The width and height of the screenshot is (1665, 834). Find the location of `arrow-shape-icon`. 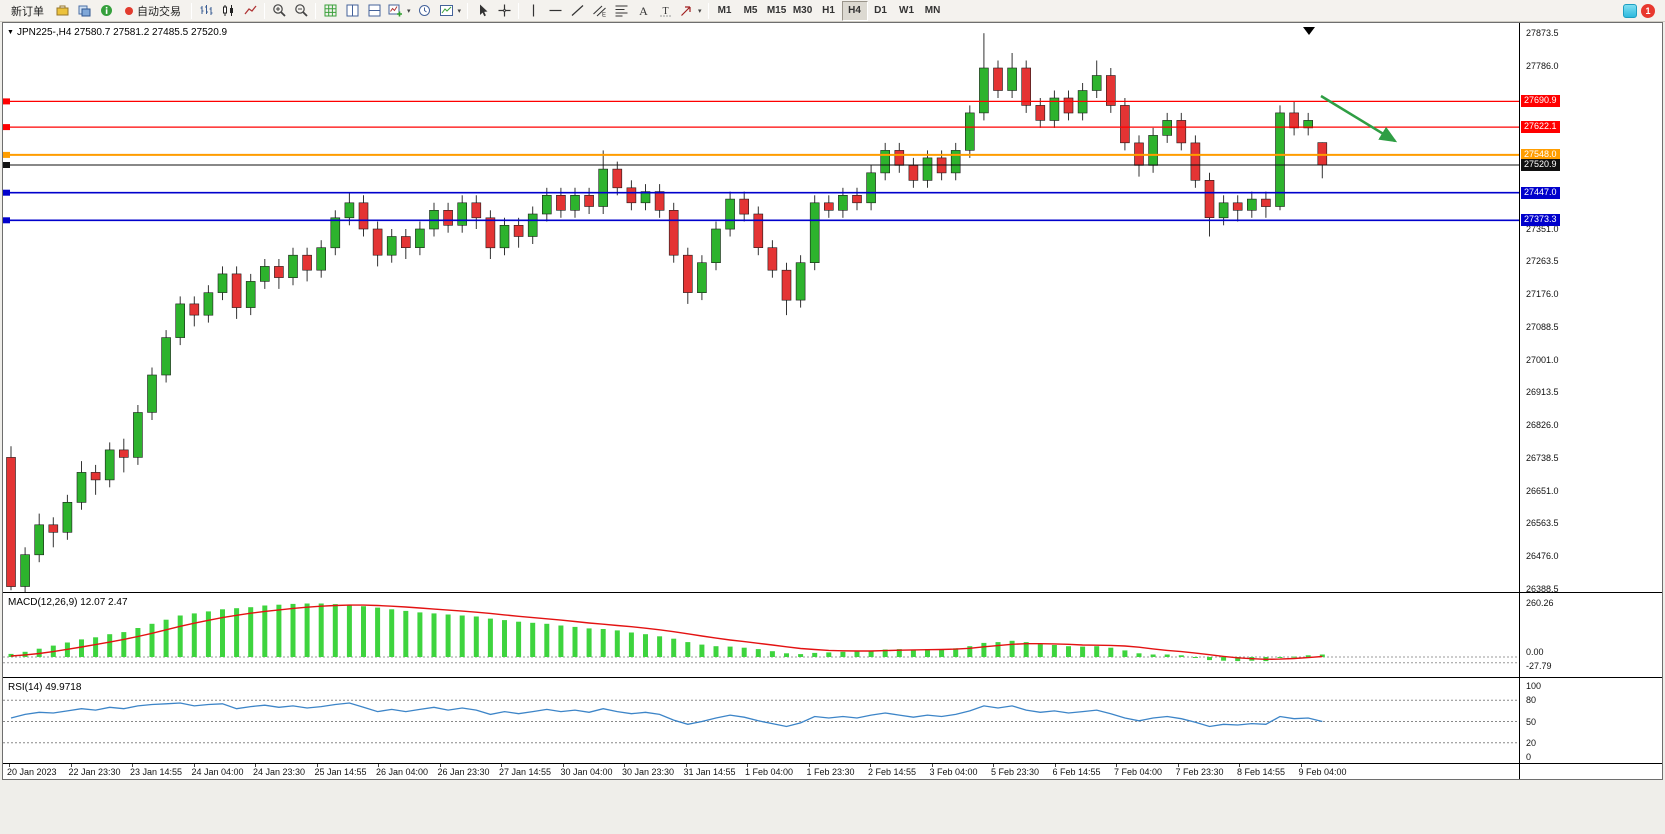

arrow-shape-icon is located at coordinates (686, 11).